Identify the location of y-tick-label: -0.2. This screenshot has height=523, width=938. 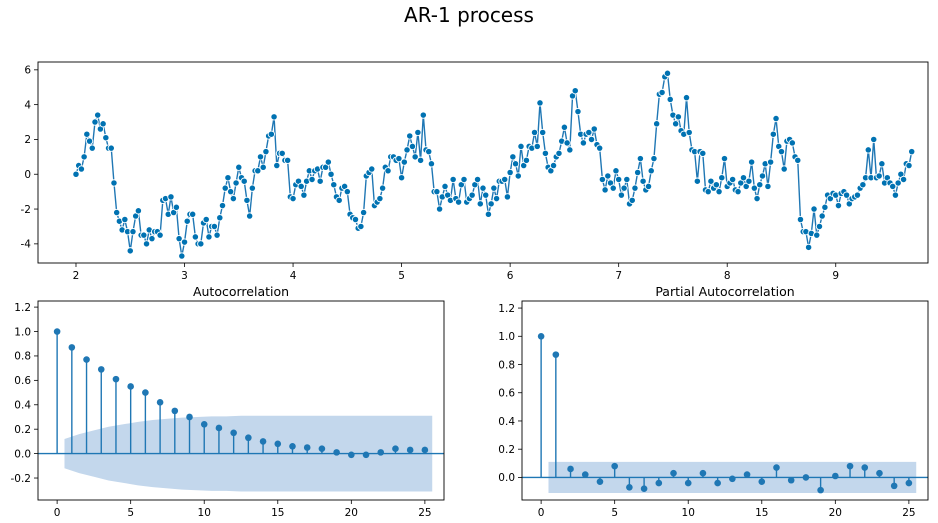
(21, 479).